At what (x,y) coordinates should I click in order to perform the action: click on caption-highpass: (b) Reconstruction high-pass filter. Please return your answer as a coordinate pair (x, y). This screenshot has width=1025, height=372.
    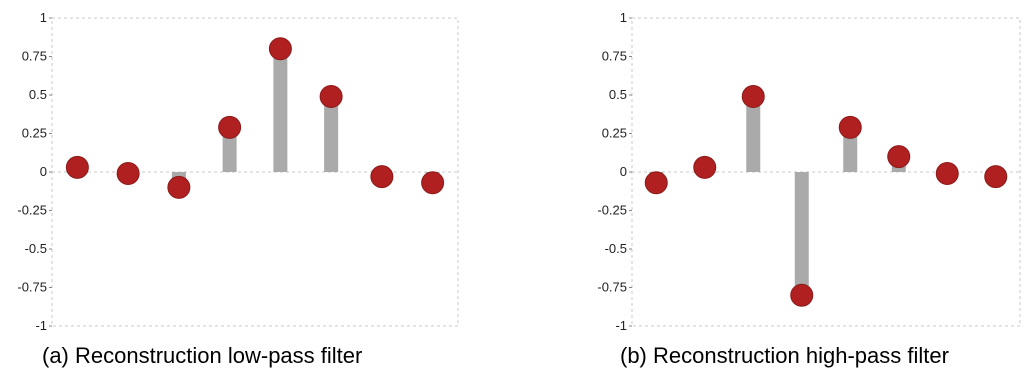
    Looking at the image, I should click on (784, 355).